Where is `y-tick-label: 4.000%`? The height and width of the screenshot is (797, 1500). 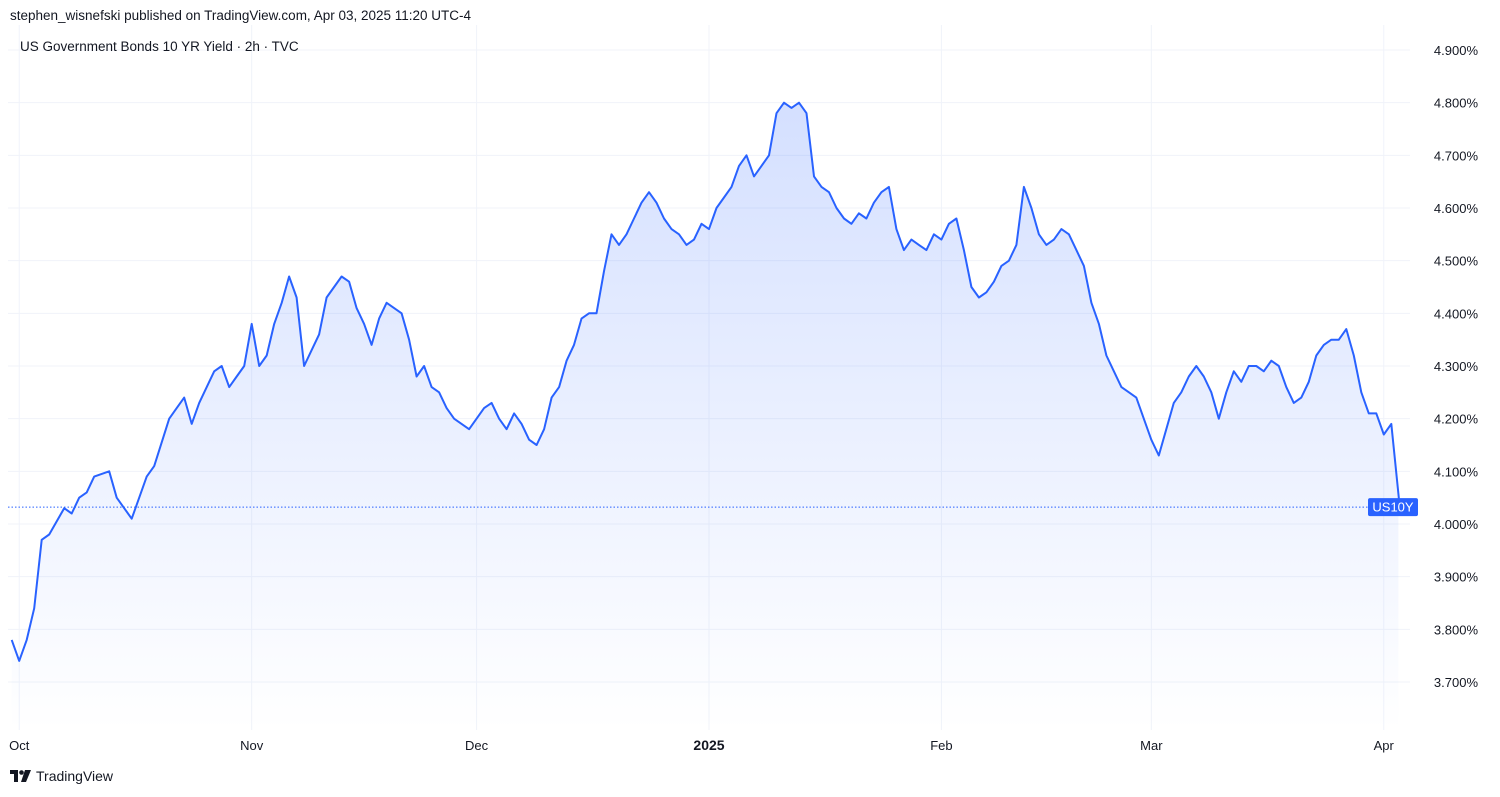
y-tick-label: 4.000% is located at coordinates (1456, 524).